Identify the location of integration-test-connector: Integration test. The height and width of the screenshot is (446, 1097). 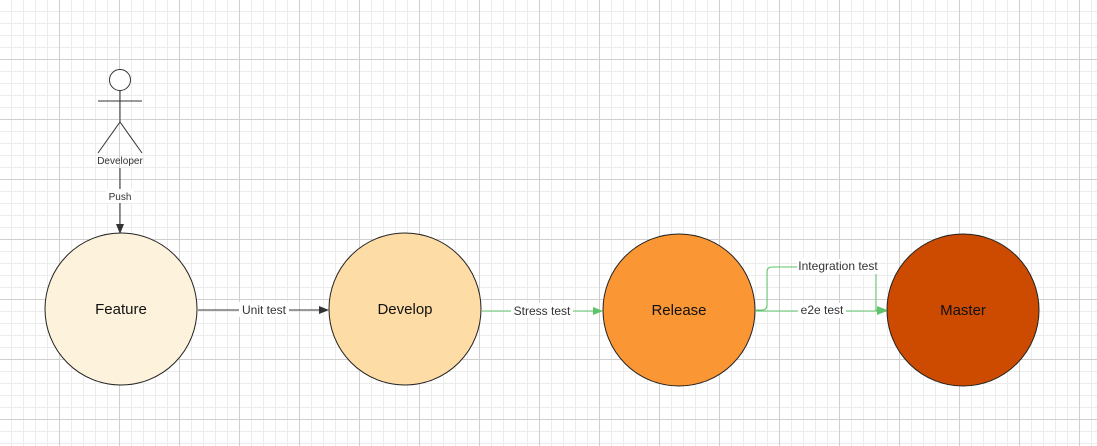
(821, 286).